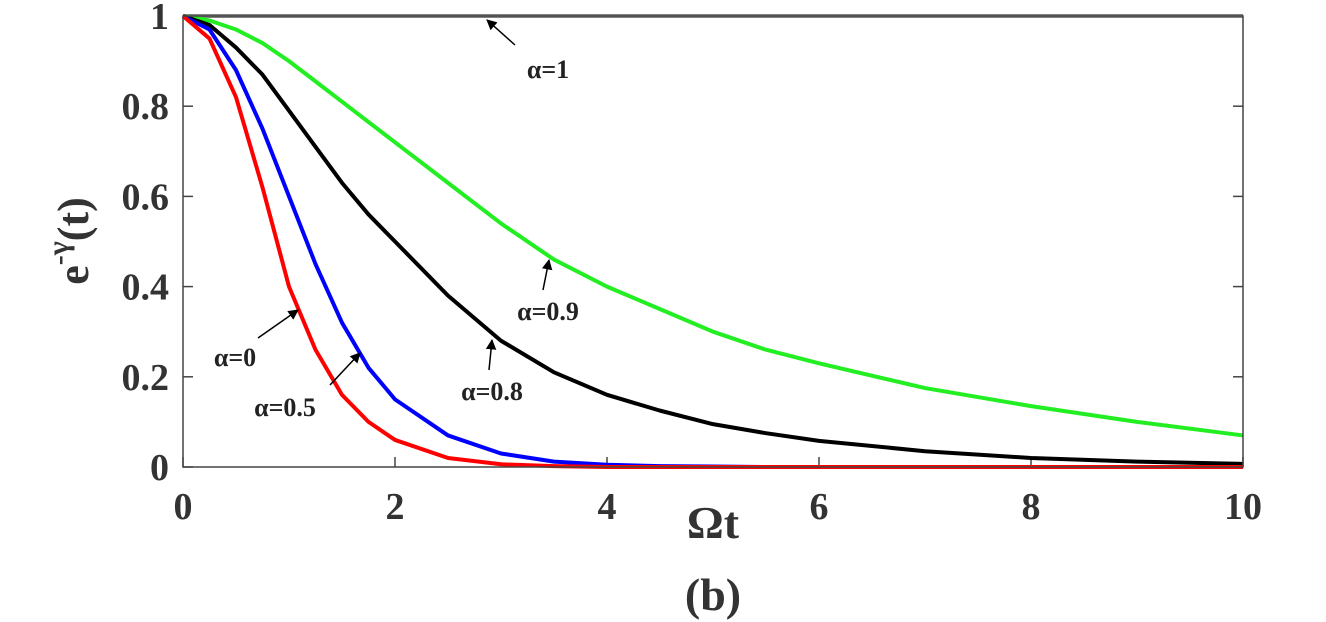 Image resolution: width=1326 pixels, height=622 pixels. I want to click on y-tick-label: 0, so click(159, 468).